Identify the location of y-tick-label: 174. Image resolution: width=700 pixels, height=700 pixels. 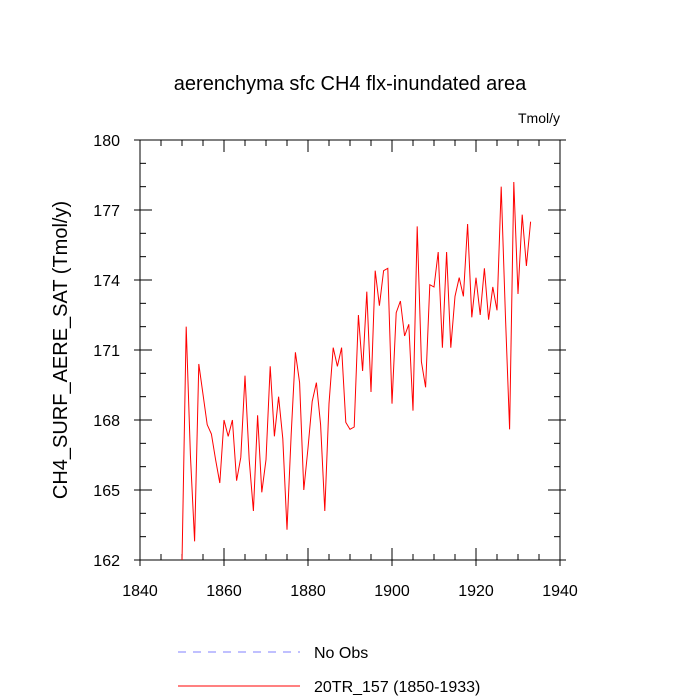
(106, 281).